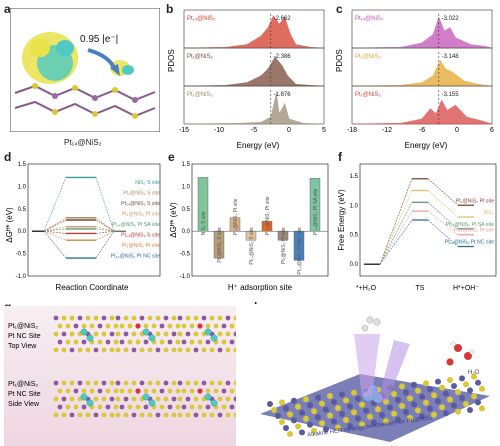 This screenshot has height=446, width=500. Describe the element at coordinates (184, 130) in the screenshot. I see `tick-label: -15` at that location.